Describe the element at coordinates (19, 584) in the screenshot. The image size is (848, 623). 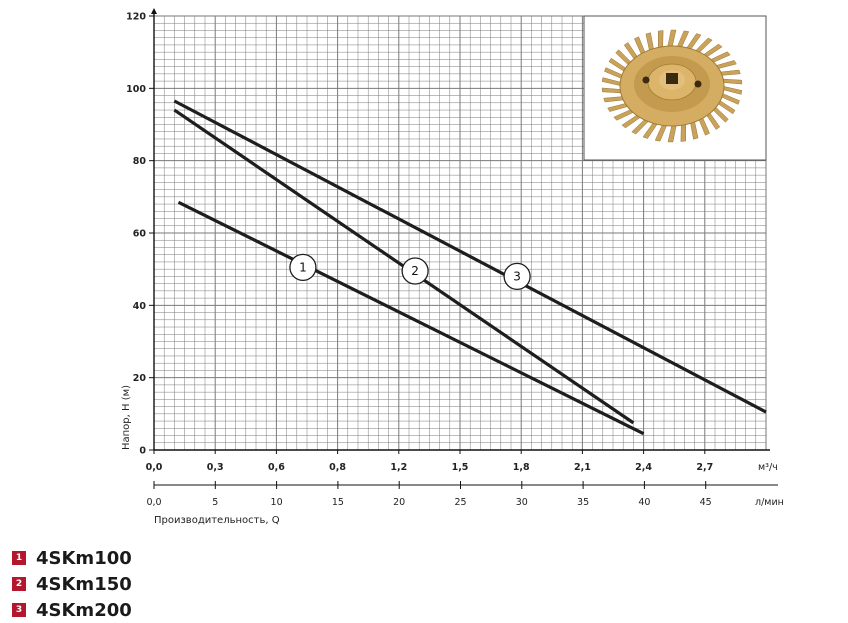
I see `legend-number-badge: 2` at that location.